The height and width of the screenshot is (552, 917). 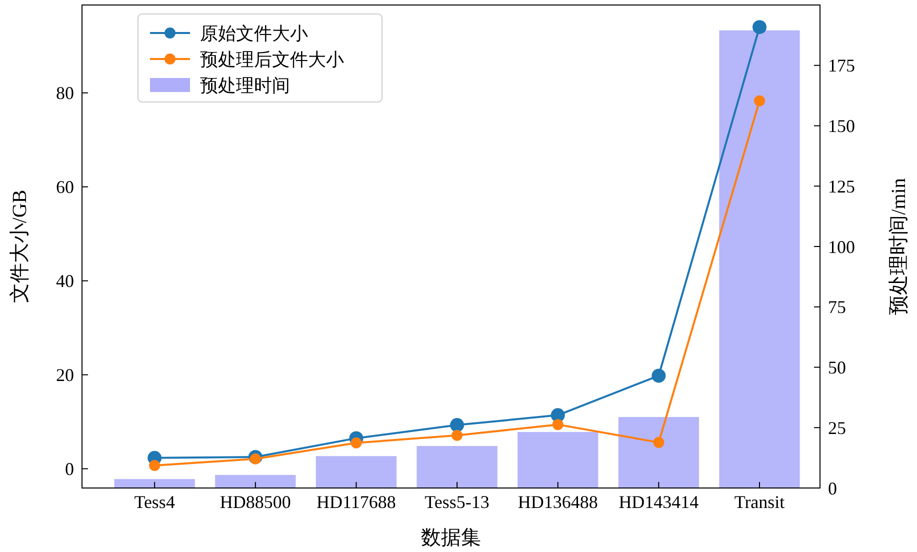 I want to click on x-tick-label: HD143414, so click(x=658, y=502).